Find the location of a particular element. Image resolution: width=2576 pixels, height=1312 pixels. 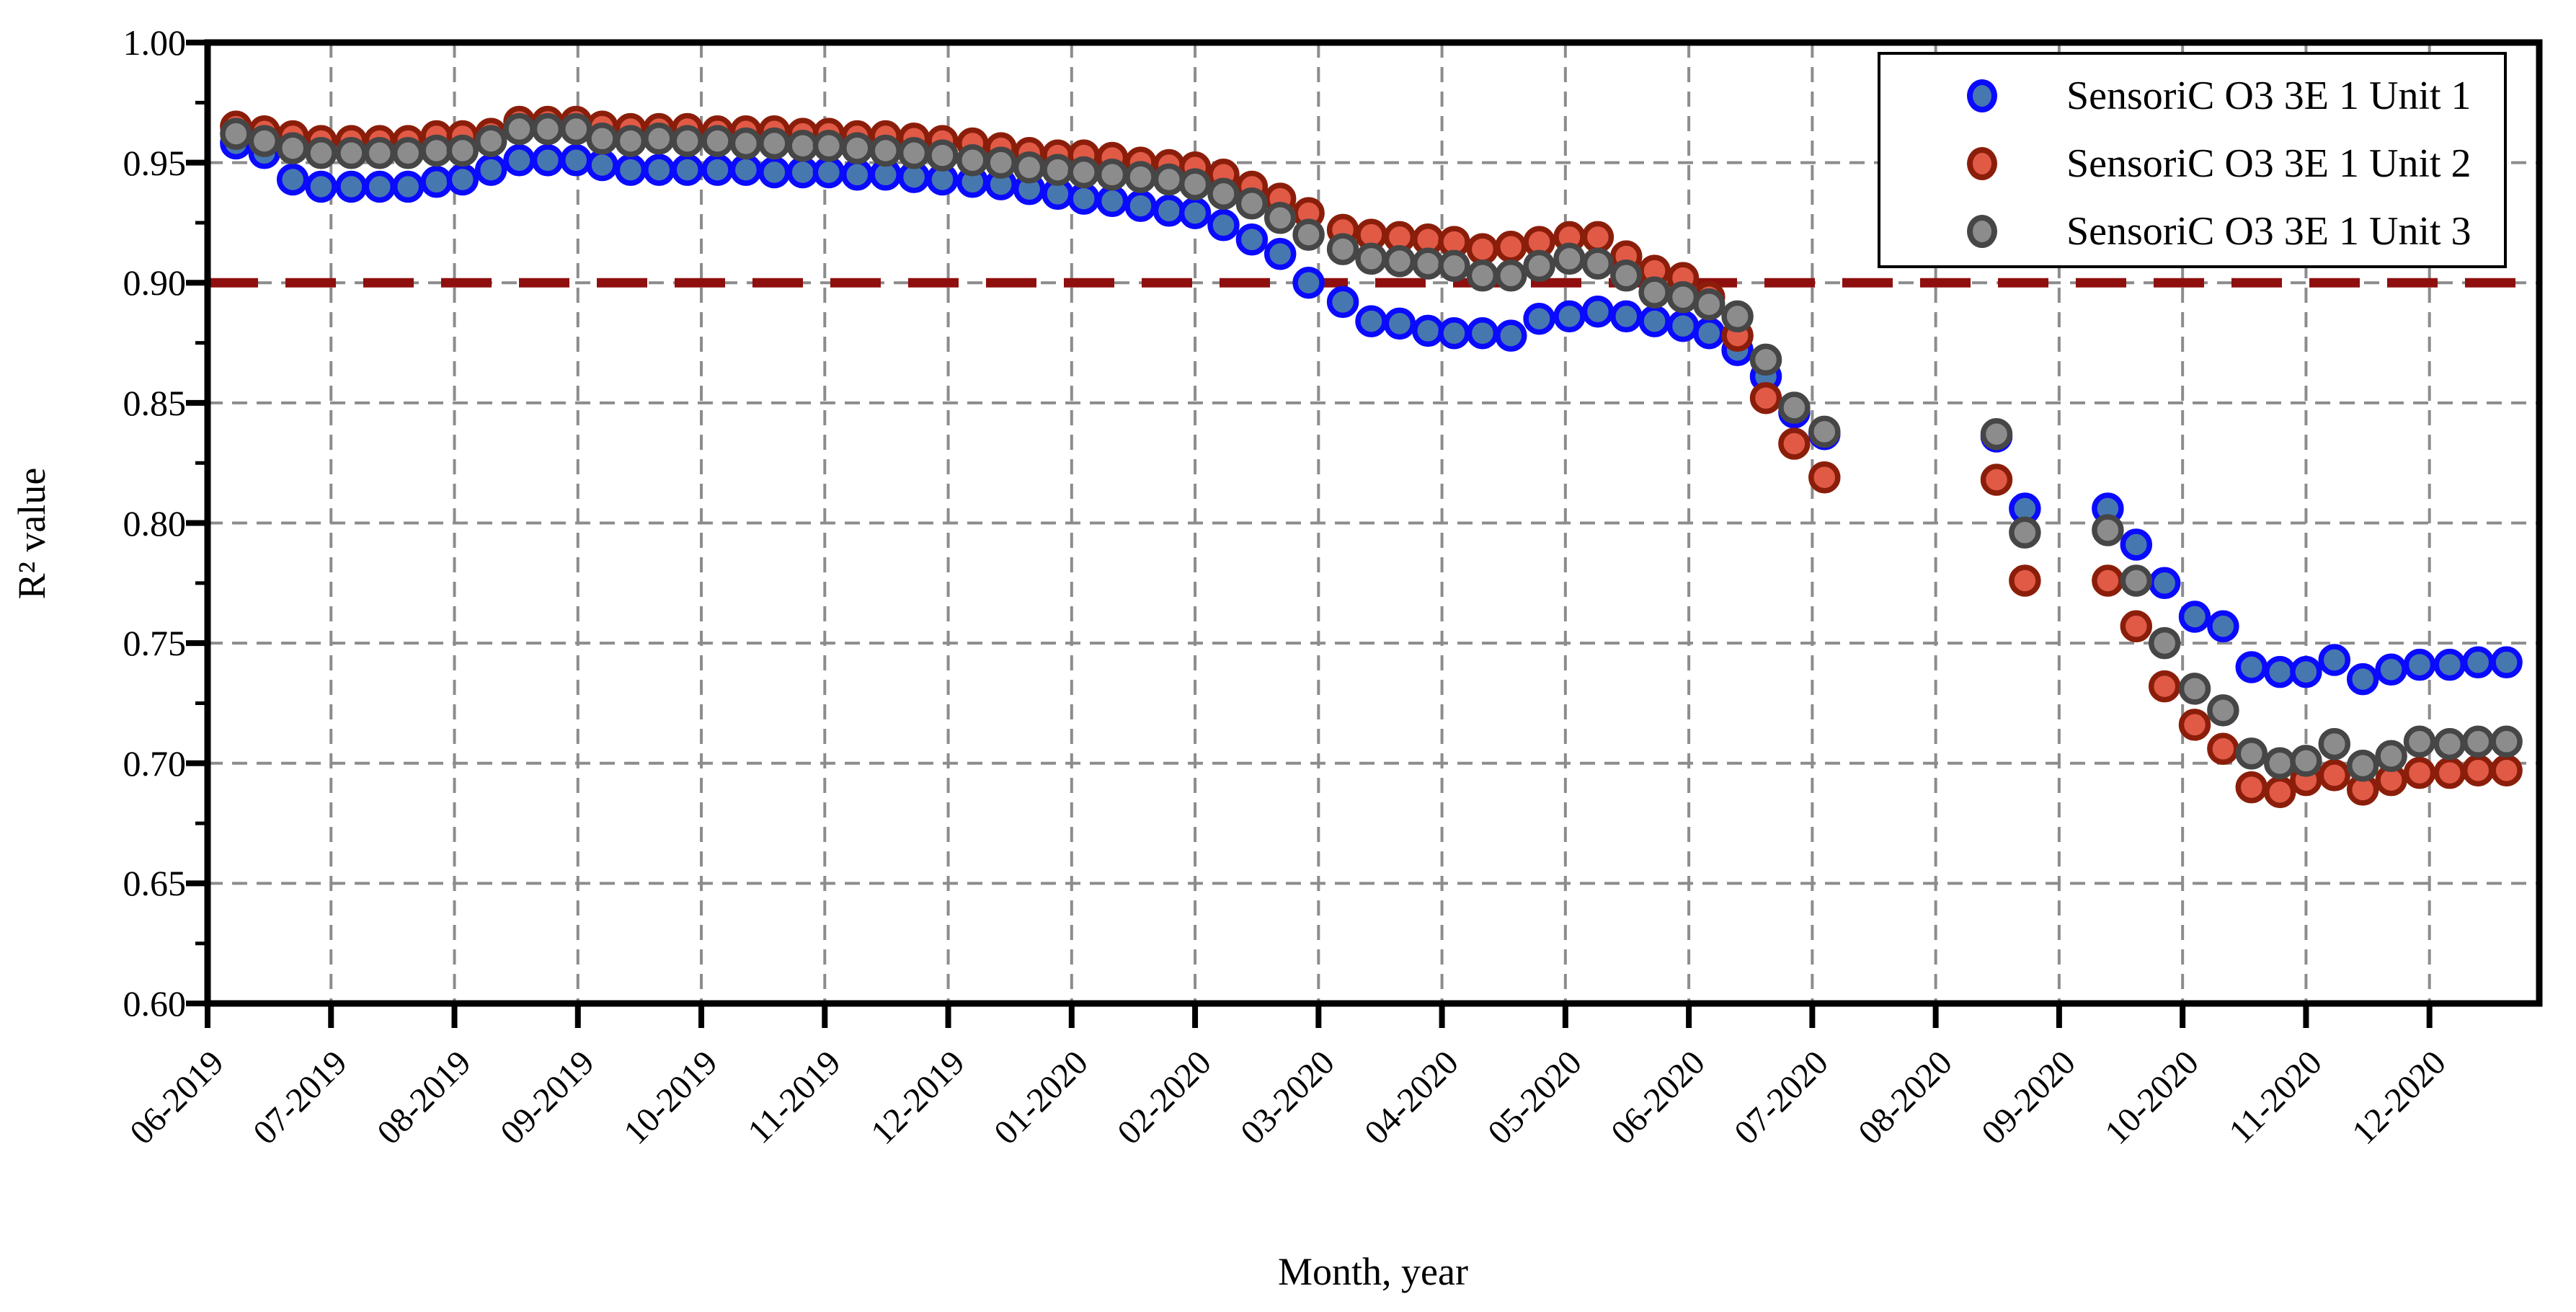

legend-item-unit-2: SensoriC O3 3E 1 Unit 2 is located at coordinates (2235, 164).